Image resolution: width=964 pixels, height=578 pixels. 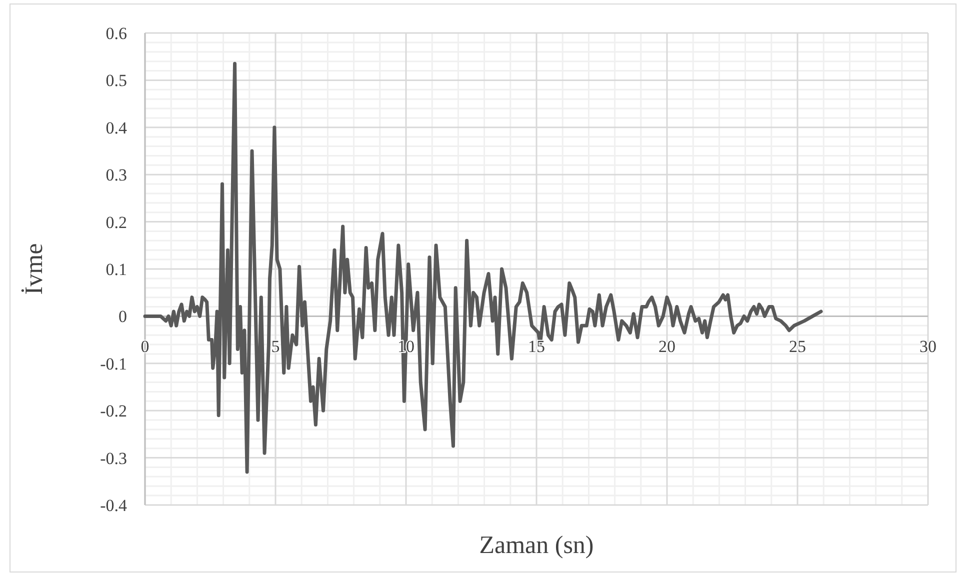 I want to click on y-tick-label: 0.1, so click(x=116, y=269).